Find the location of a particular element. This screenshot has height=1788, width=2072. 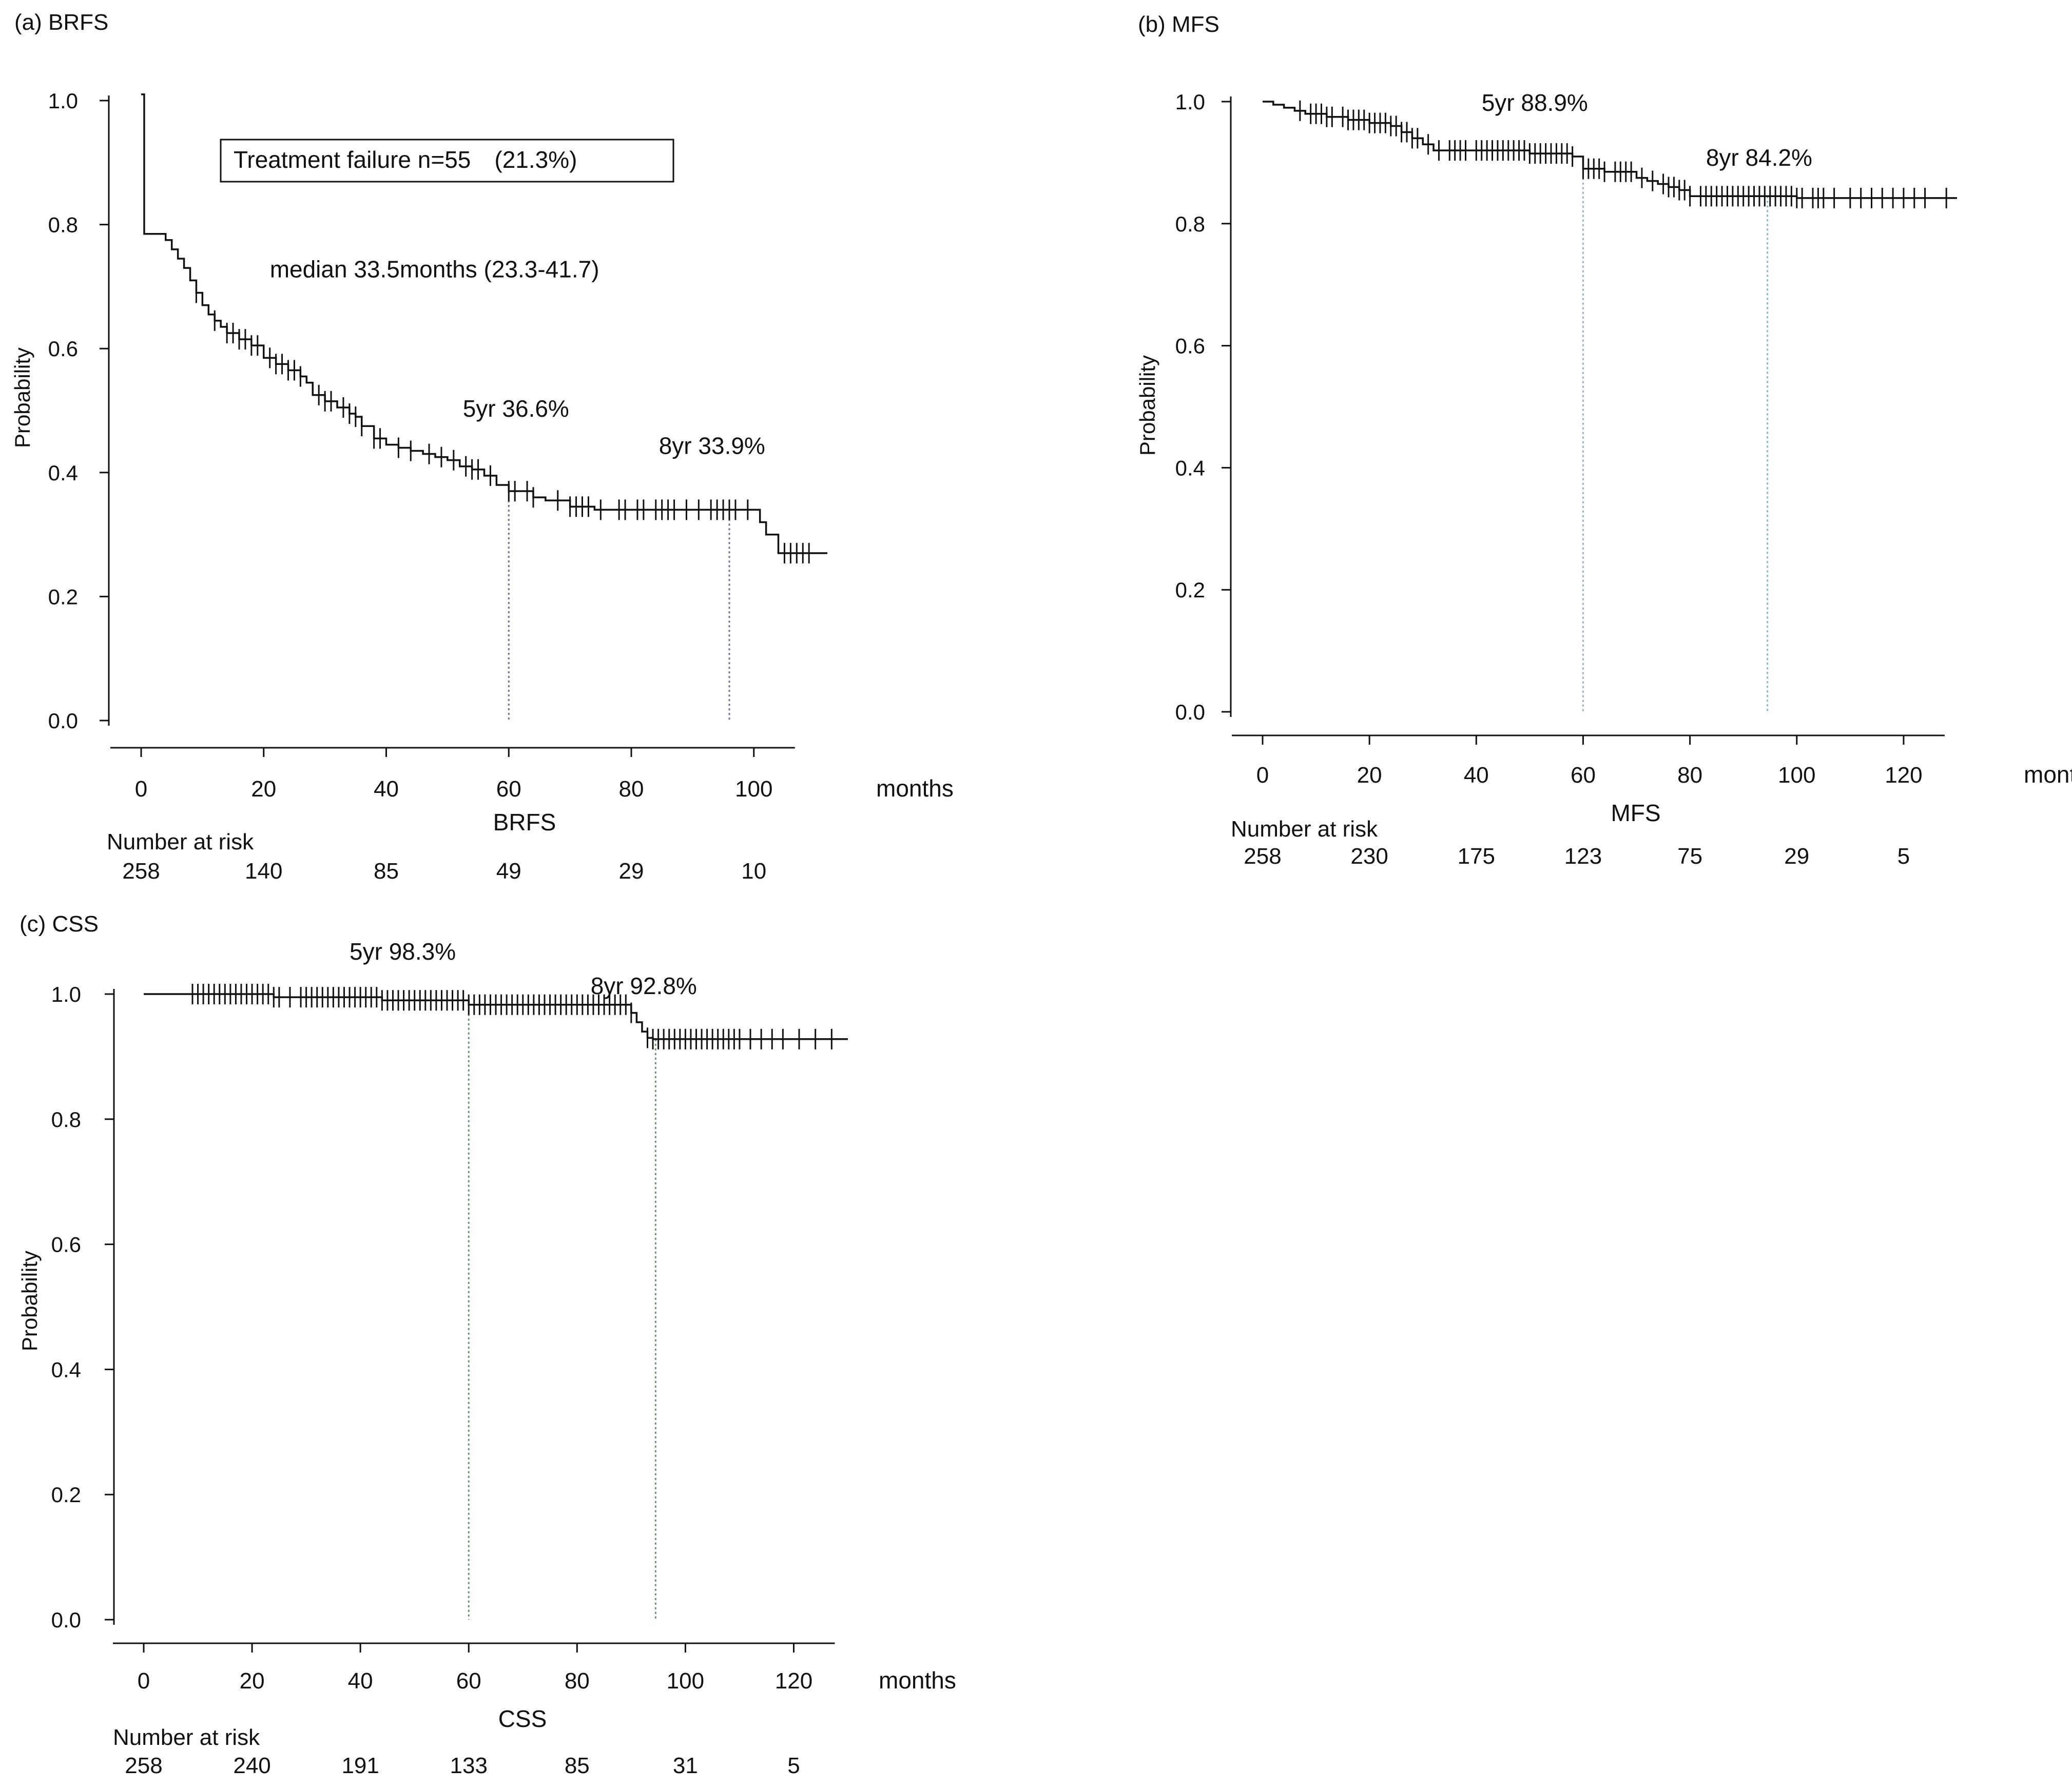

panel-a-annotation: 8yr 33.9% is located at coordinates (712, 446).